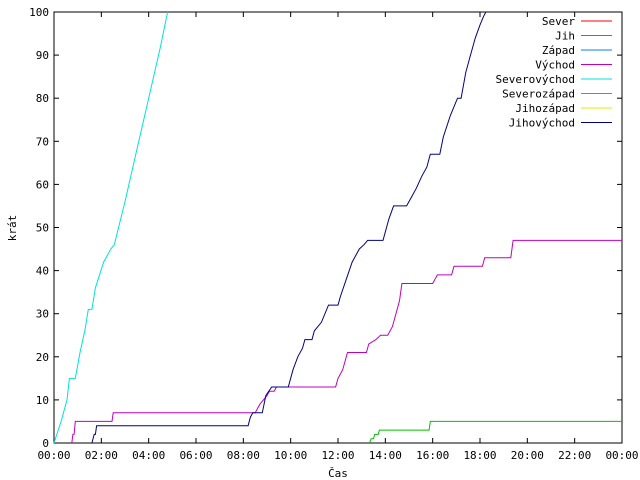  I want to click on x-tick-label: 02:00, so click(101, 455).